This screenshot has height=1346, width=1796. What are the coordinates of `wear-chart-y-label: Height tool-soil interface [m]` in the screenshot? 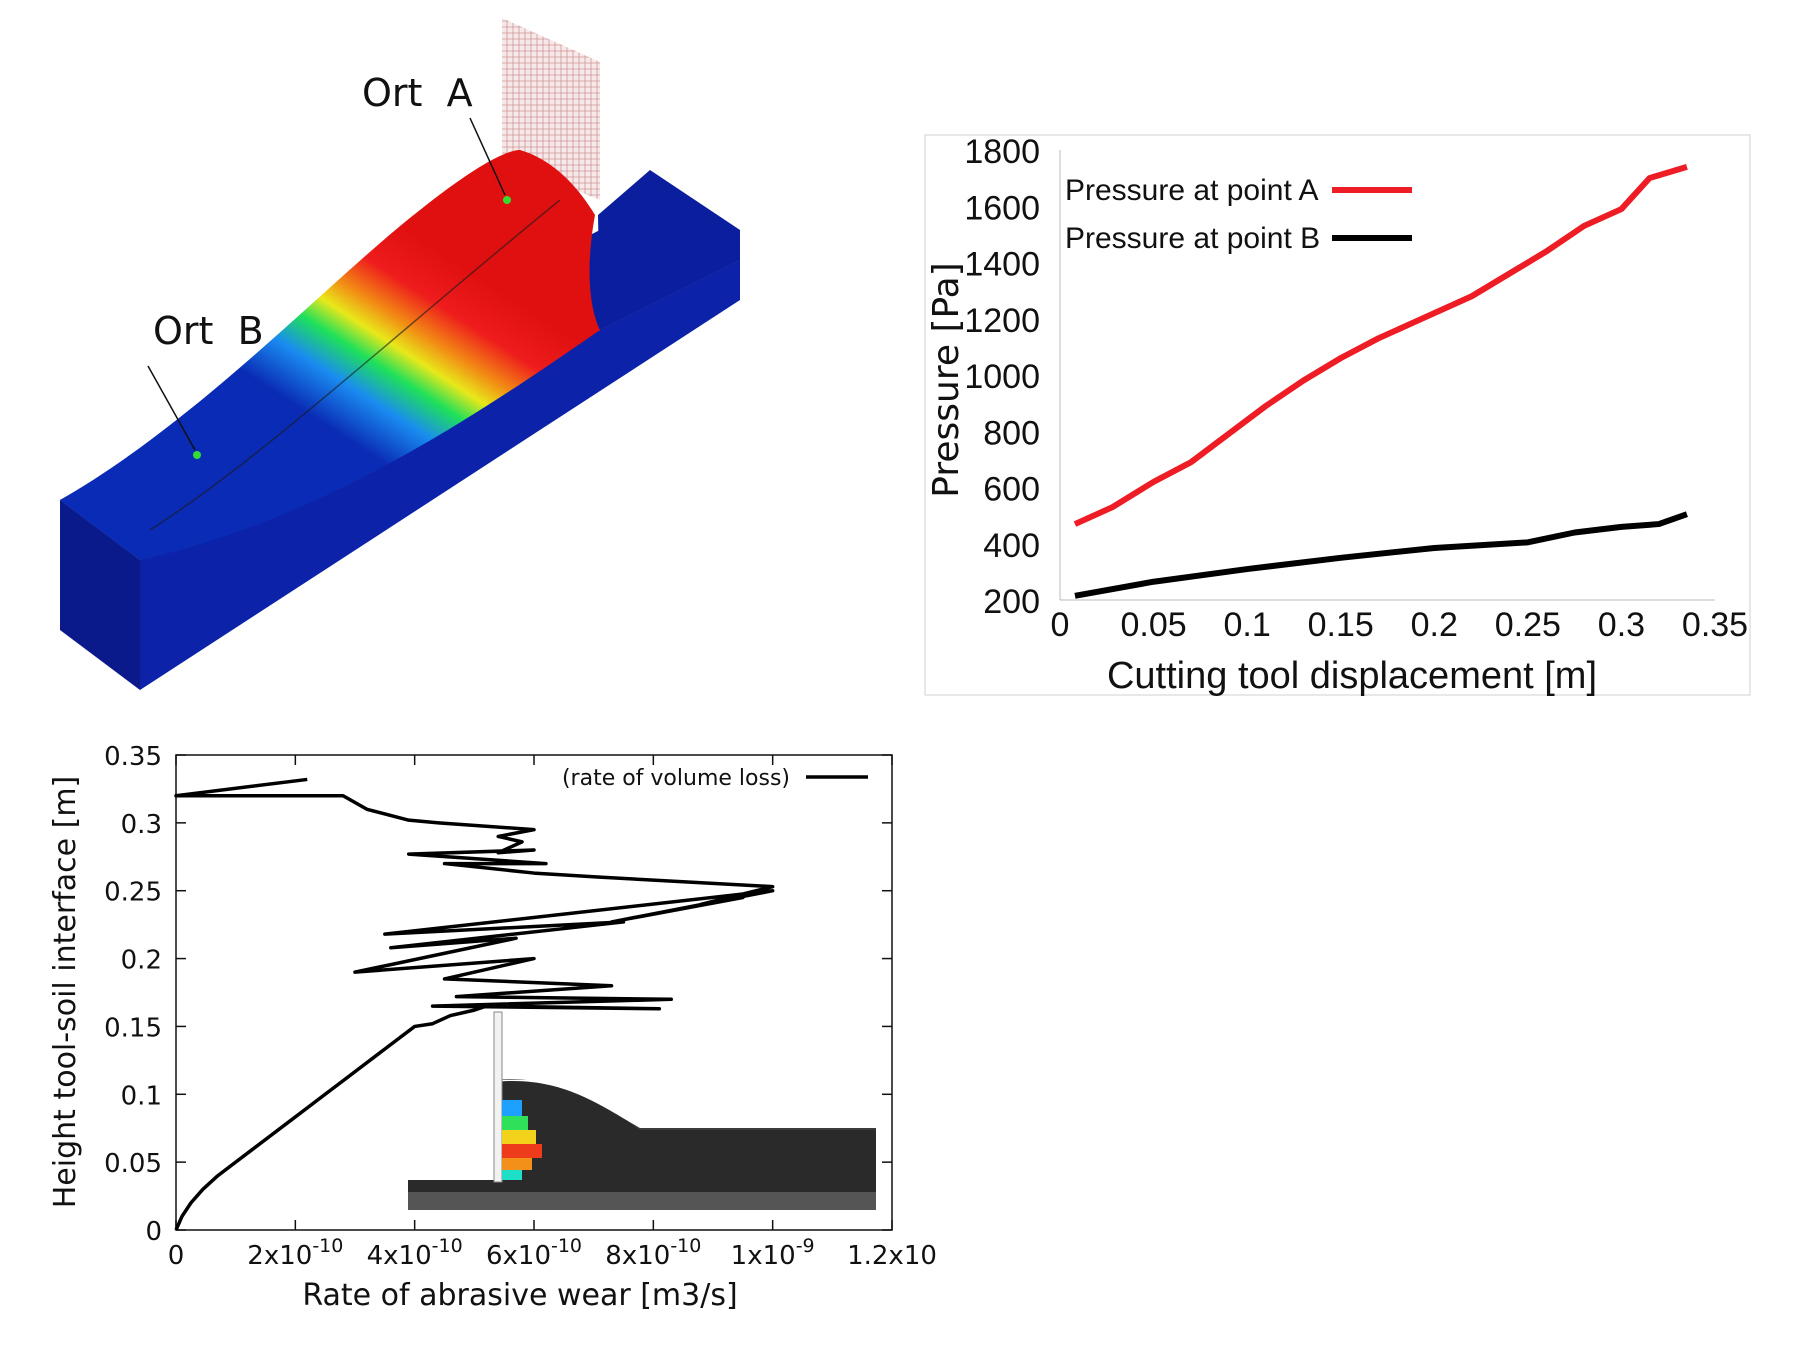 It's located at (65, 992).